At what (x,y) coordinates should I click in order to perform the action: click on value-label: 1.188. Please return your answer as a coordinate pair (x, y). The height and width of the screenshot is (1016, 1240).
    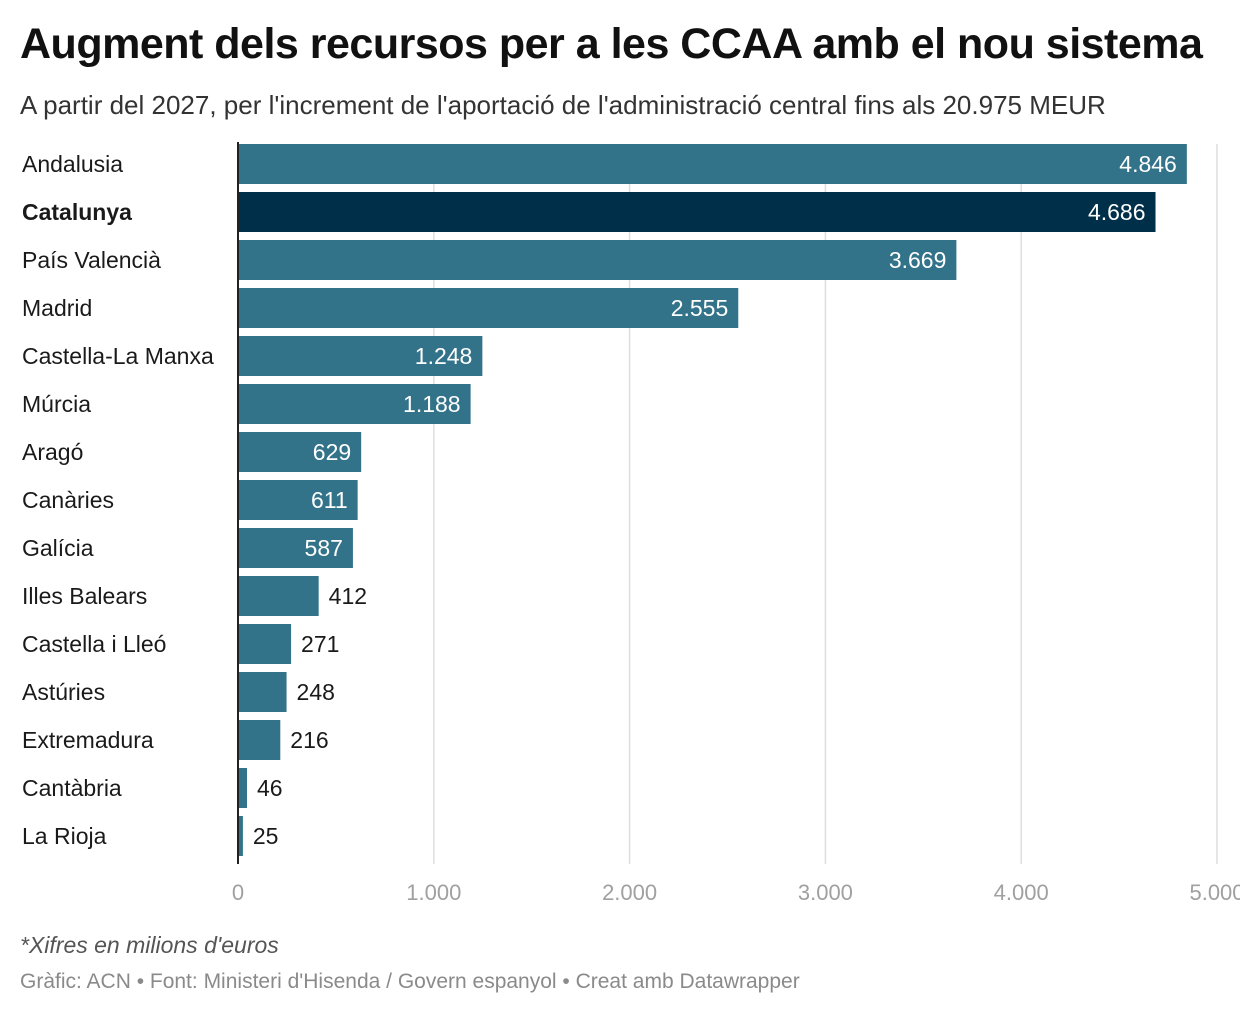
    Looking at the image, I should click on (432, 404).